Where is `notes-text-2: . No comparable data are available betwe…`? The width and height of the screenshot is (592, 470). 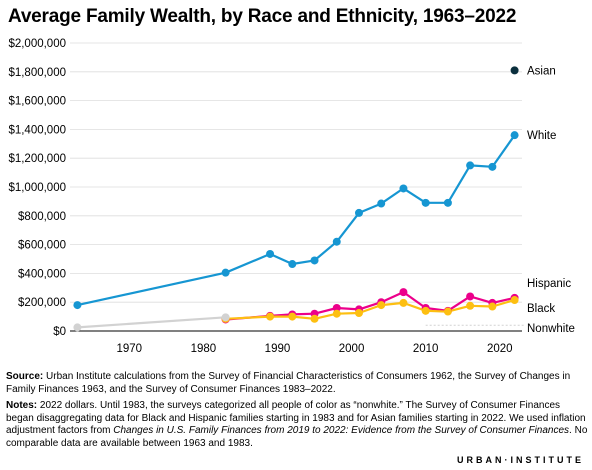
notes-text-2: . No comparable data are available betwe… is located at coordinates (297, 437).